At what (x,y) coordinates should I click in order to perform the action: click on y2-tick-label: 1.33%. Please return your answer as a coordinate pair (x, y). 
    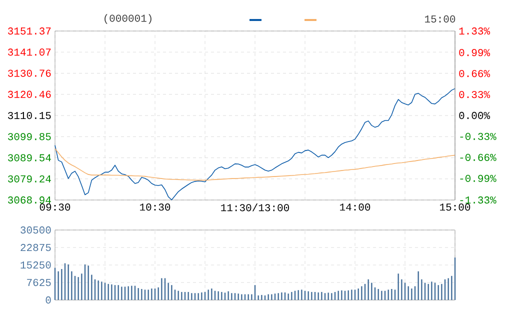
    Looking at the image, I should click on (474, 31).